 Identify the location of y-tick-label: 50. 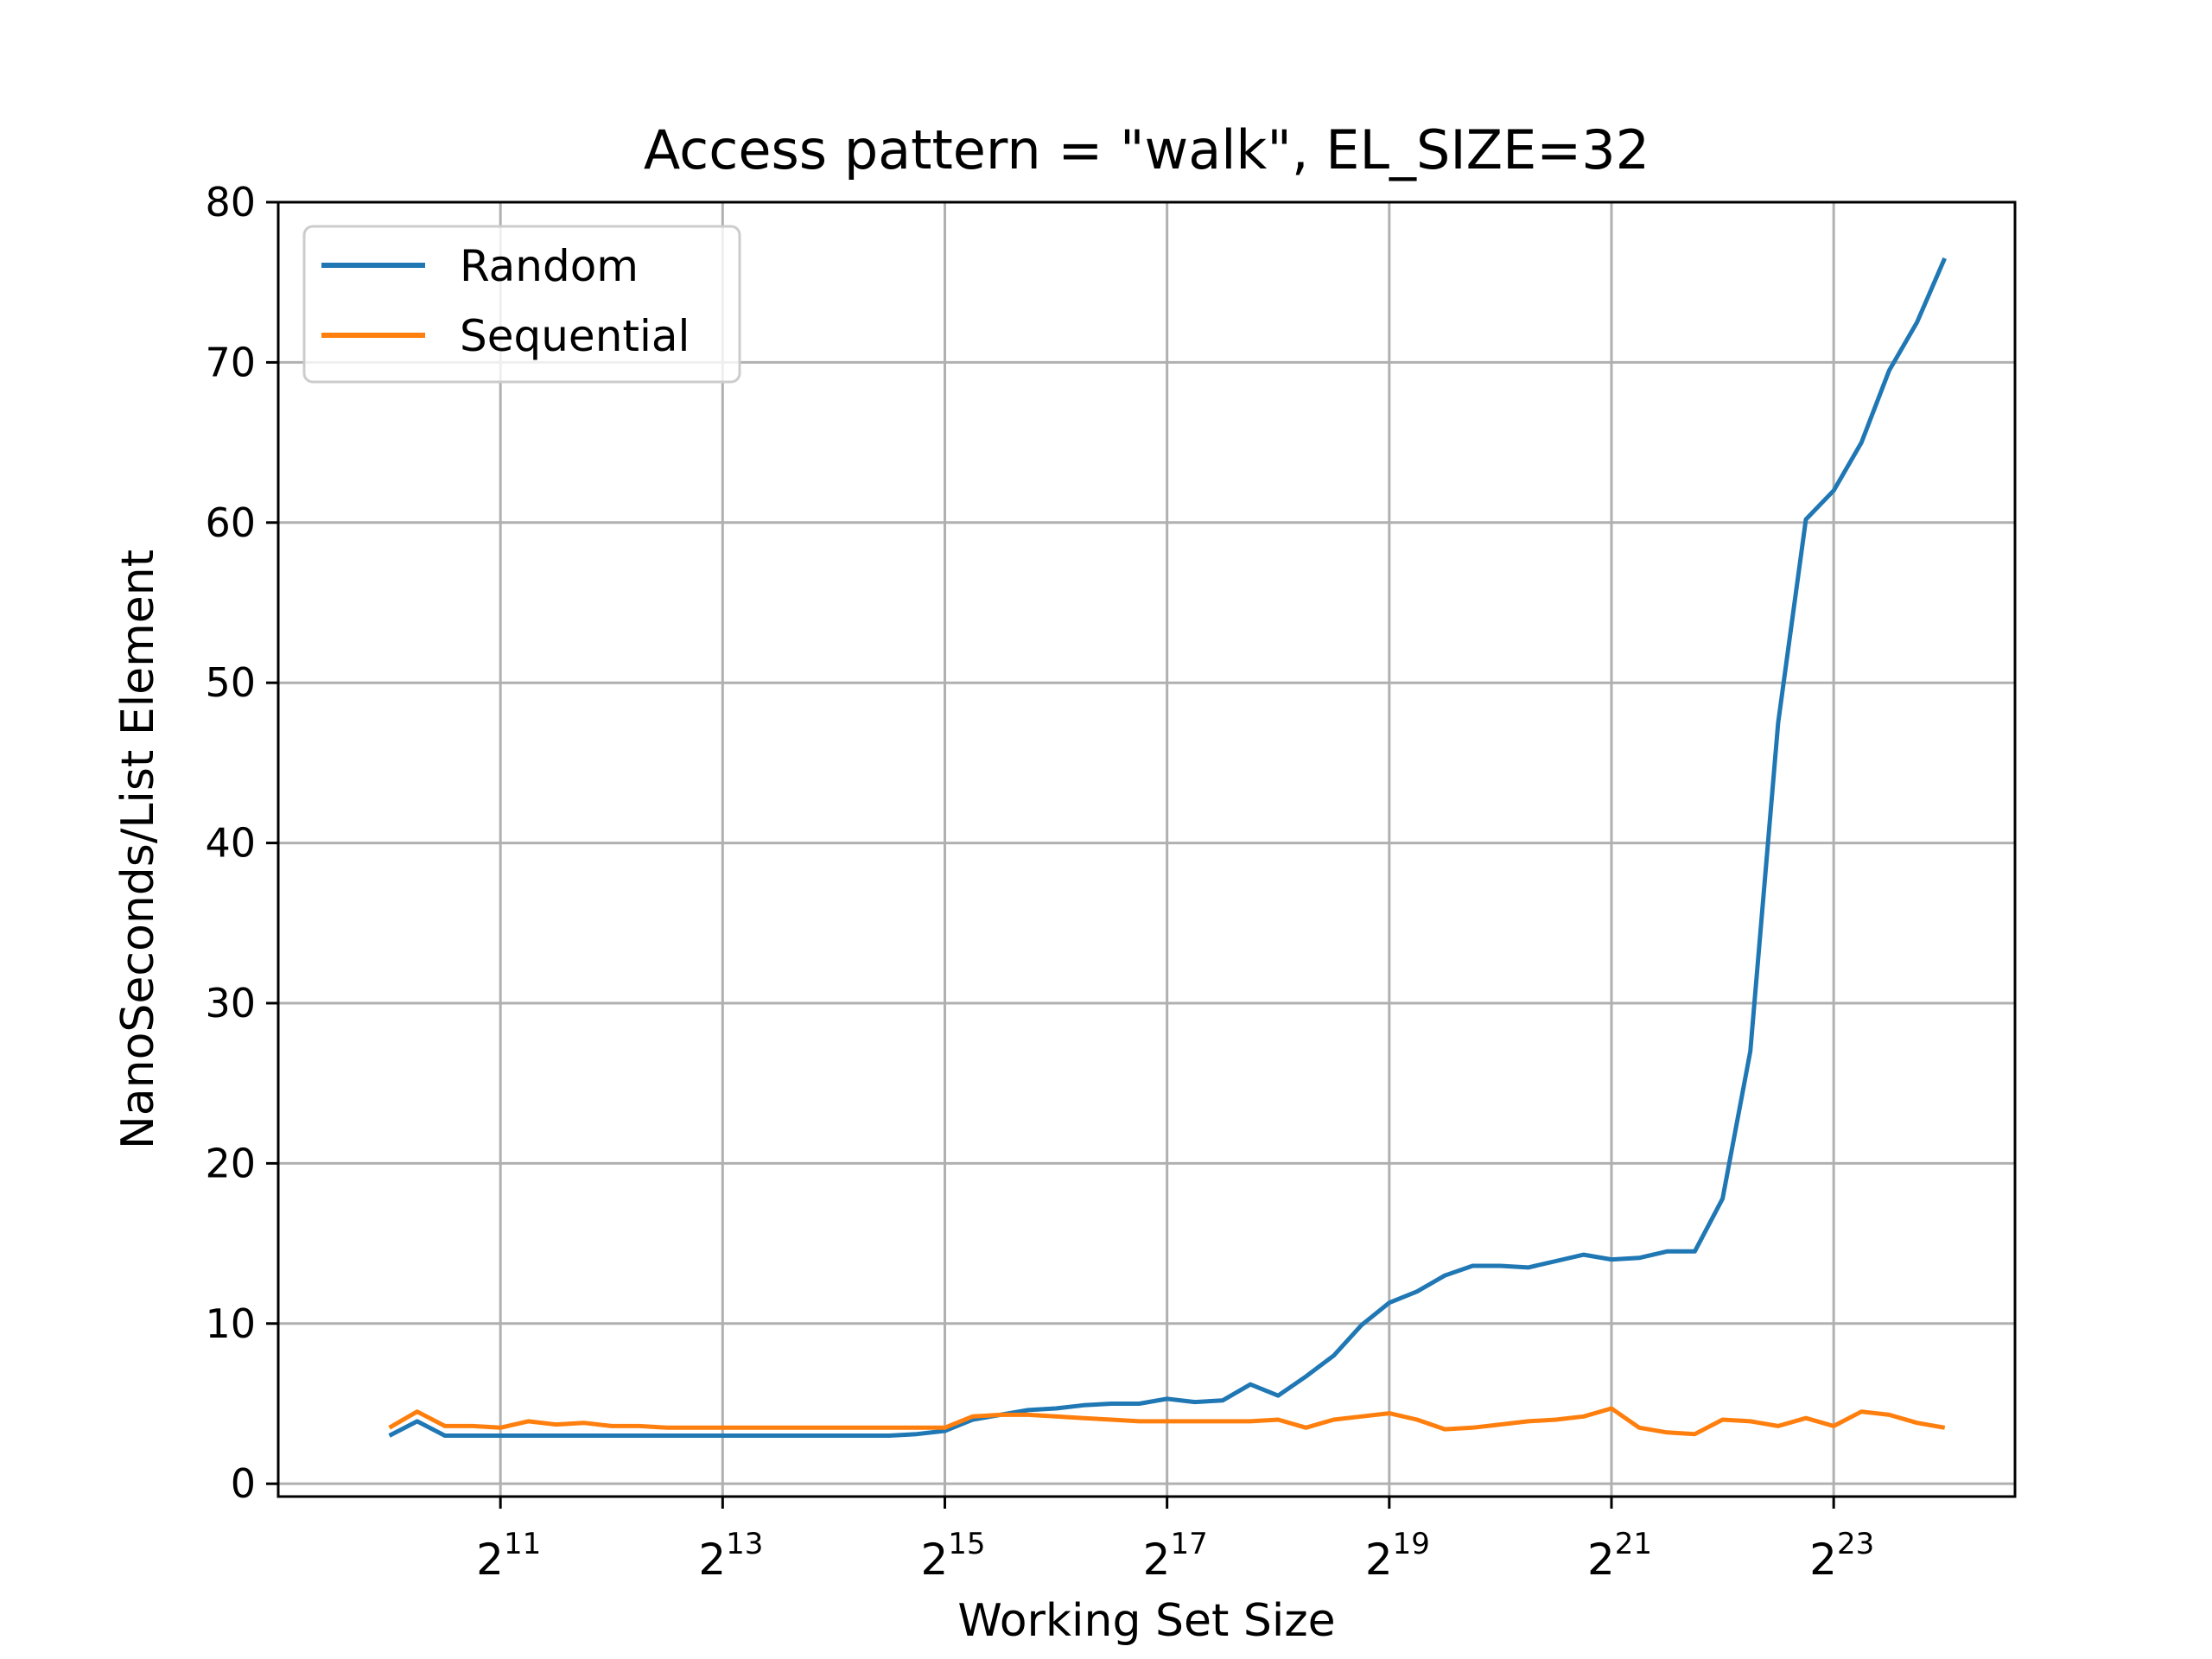
(231, 682).